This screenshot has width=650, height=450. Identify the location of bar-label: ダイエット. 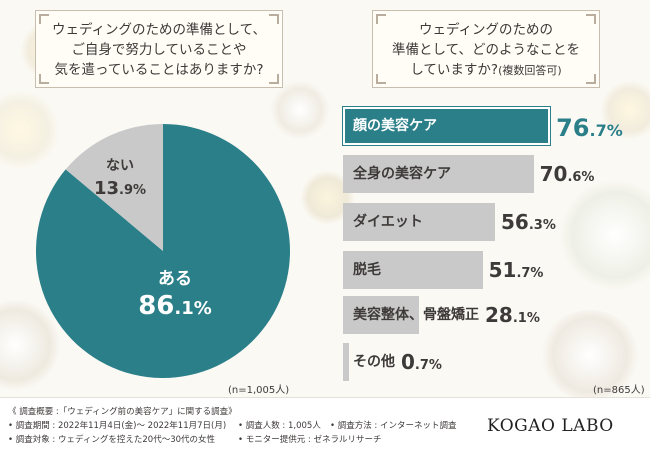
(388, 222).